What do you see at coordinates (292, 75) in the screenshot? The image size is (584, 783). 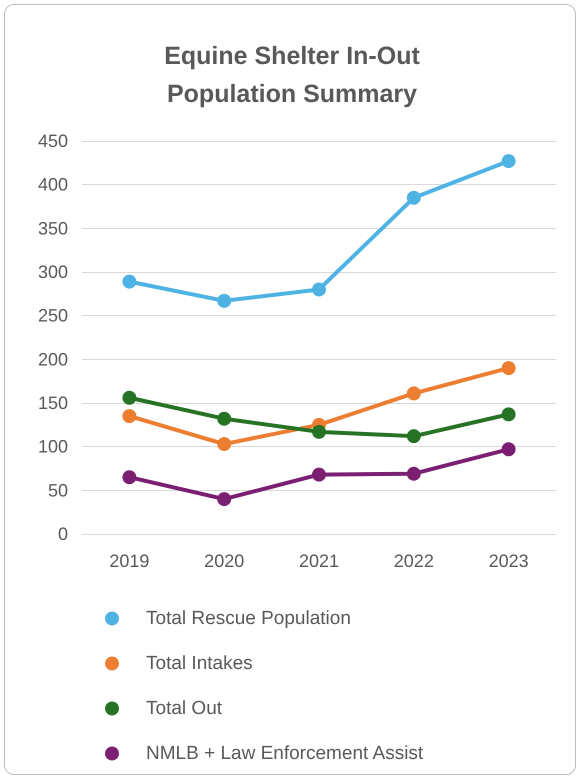 I see `chart-title: Equine Shelter In-Out Population Summary` at bounding box center [292, 75].